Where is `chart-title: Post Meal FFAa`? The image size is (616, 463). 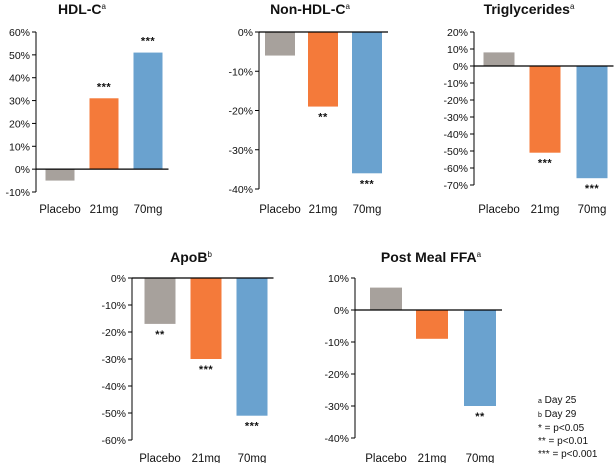 chart-title: Post Meal FFAa is located at coordinates (431, 257).